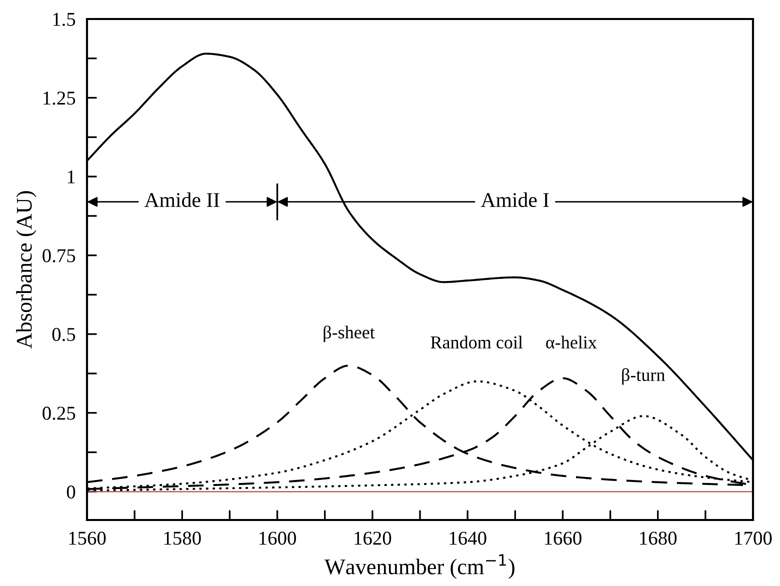 This screenshot has height=586, width=780. I want to click on y-tick-label: 0.25, so click(59, 413).